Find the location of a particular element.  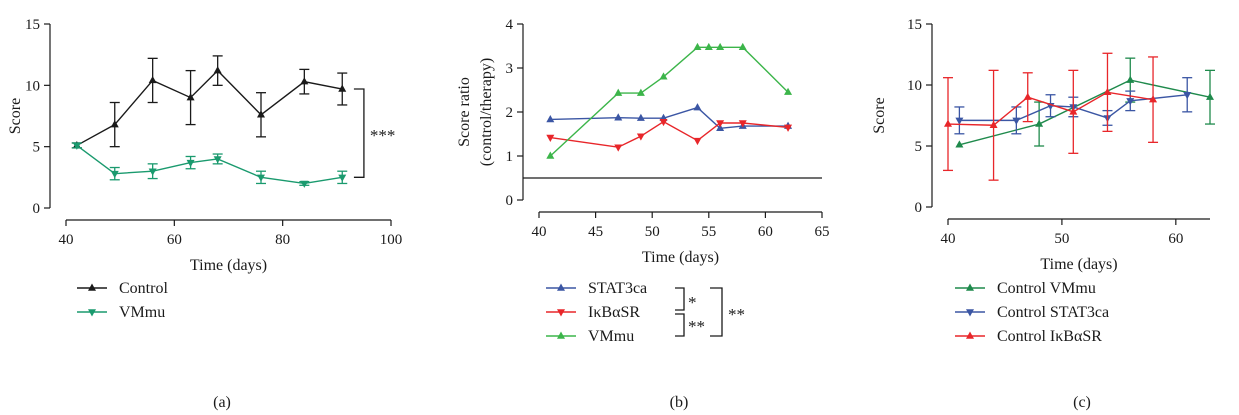

x-tick-label: 65 is located at coordinates (822, 232).